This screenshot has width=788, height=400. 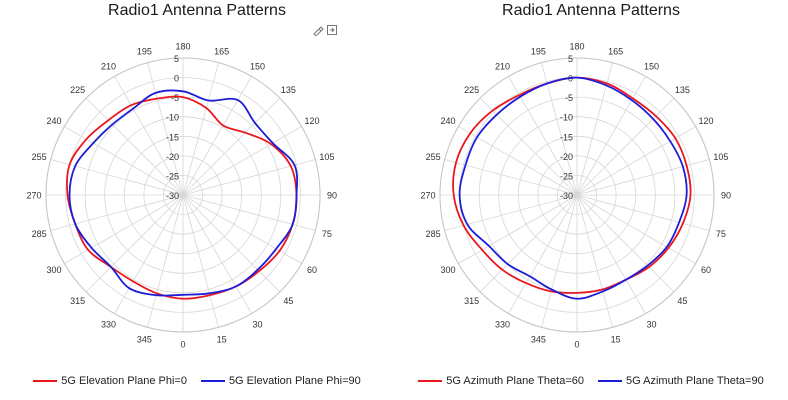 I want to click on theta-tick-label: 0, so click(x=182, y=345).